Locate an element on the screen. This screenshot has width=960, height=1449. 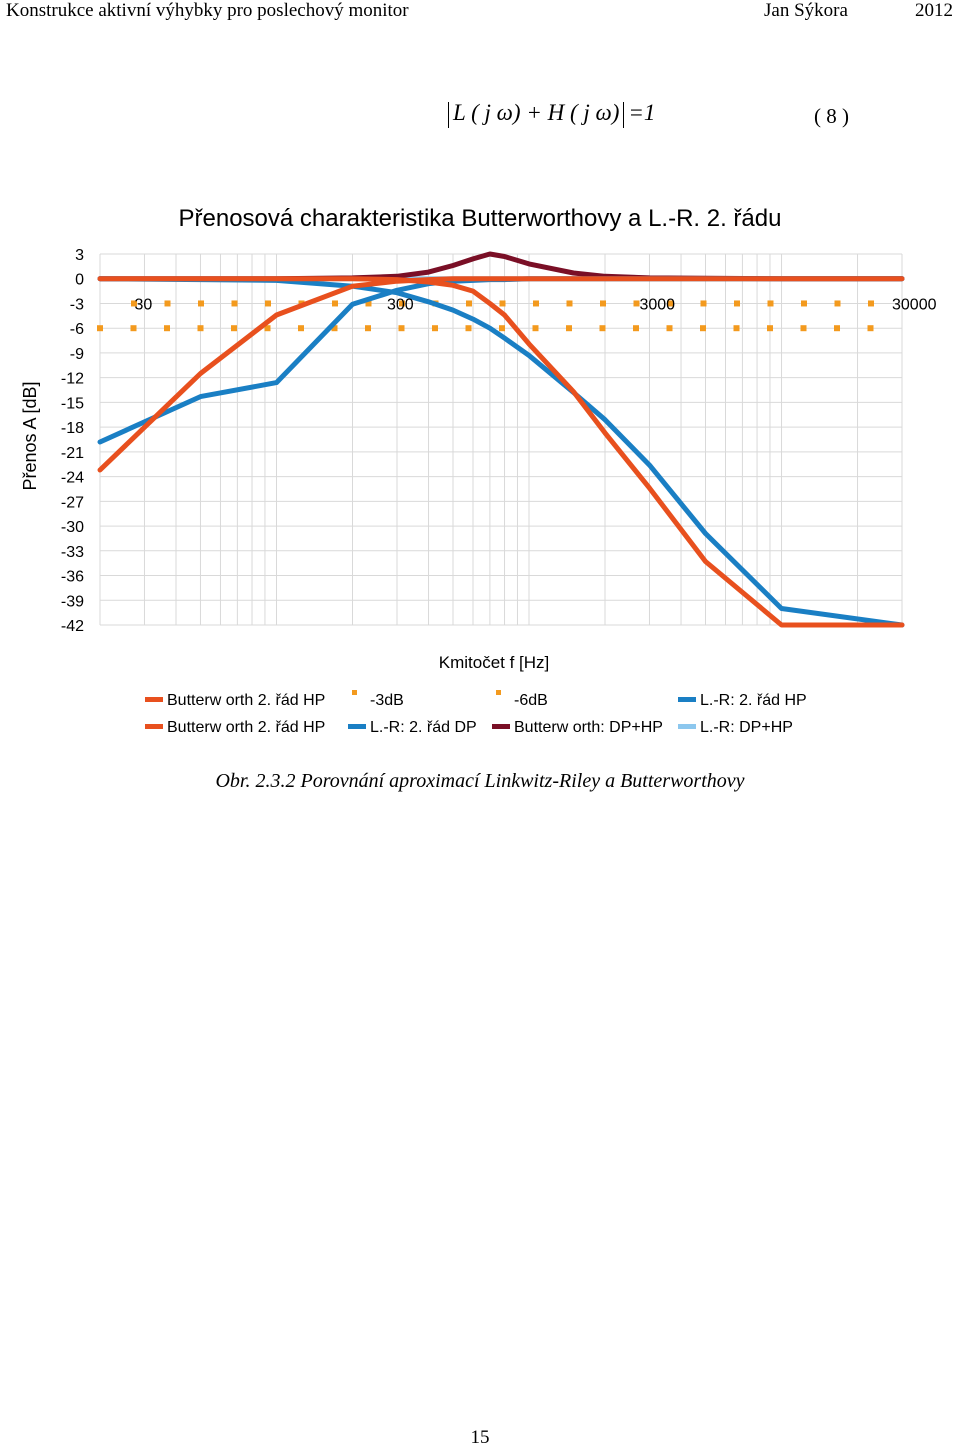
legend-label: L.-R: DP+HP is located at coordinates (746, 727).